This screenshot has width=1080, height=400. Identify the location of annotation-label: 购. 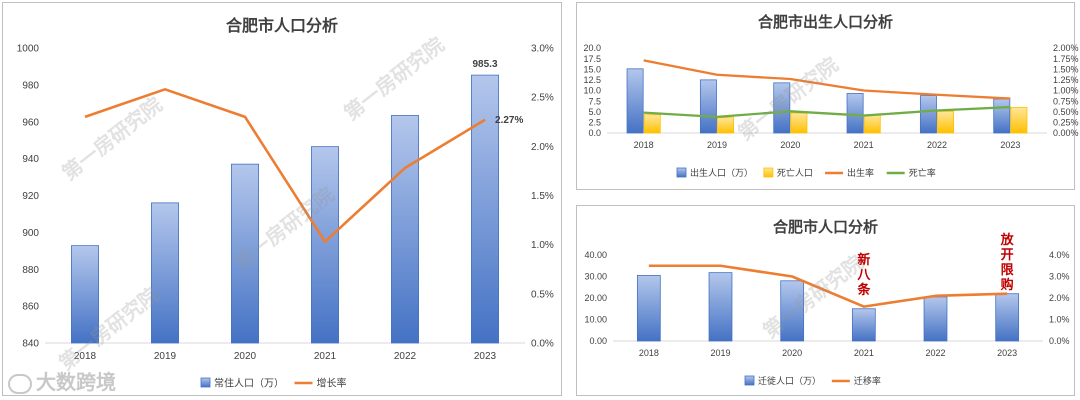
(1007, 284).